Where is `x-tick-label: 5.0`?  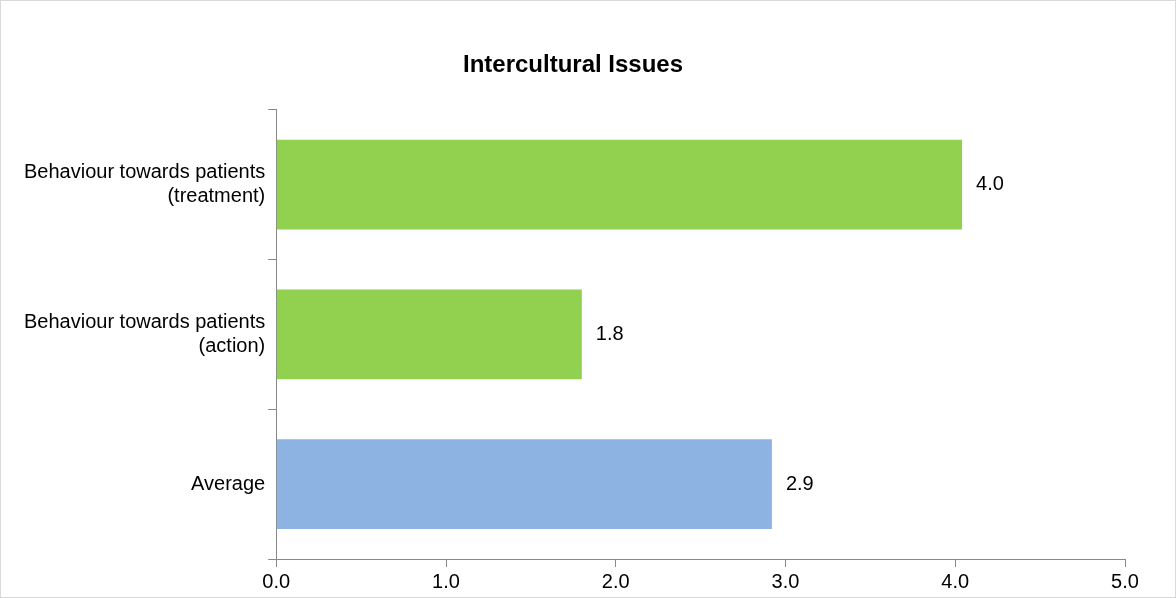
x-tick-label: 5.0 is located at coordinates (1125, 580).